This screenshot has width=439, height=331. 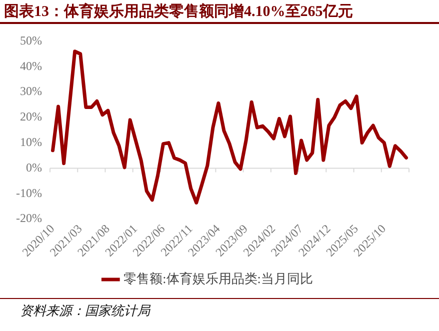 I want to click on chart-title: 图表13：体育娱乐用品类零售额同增4.10%至265亿元, so click(x=178, y=11).